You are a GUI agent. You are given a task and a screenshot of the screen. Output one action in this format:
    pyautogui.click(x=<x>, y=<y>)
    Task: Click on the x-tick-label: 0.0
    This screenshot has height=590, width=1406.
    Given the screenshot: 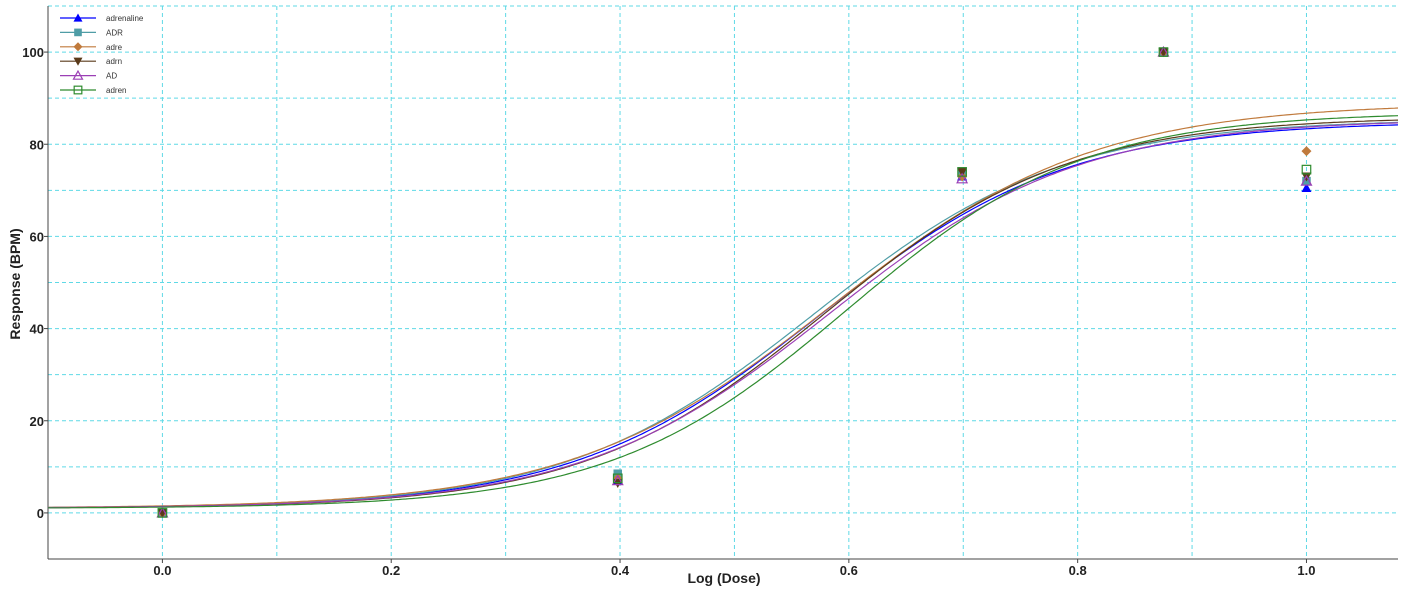 What is the action you would take?
    pyautogui.click(x=162, y=570)
    